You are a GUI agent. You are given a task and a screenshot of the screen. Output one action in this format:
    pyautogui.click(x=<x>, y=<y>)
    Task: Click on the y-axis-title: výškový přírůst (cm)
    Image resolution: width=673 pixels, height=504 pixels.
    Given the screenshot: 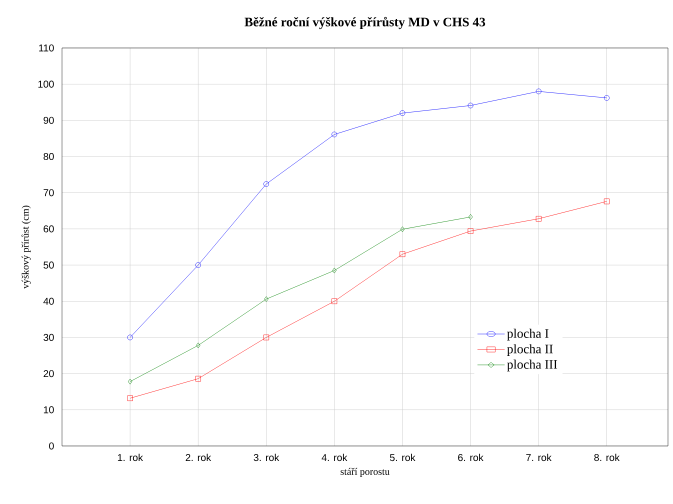 What is the action you would take?
    pyautogui.click(x=26, y=247)
    